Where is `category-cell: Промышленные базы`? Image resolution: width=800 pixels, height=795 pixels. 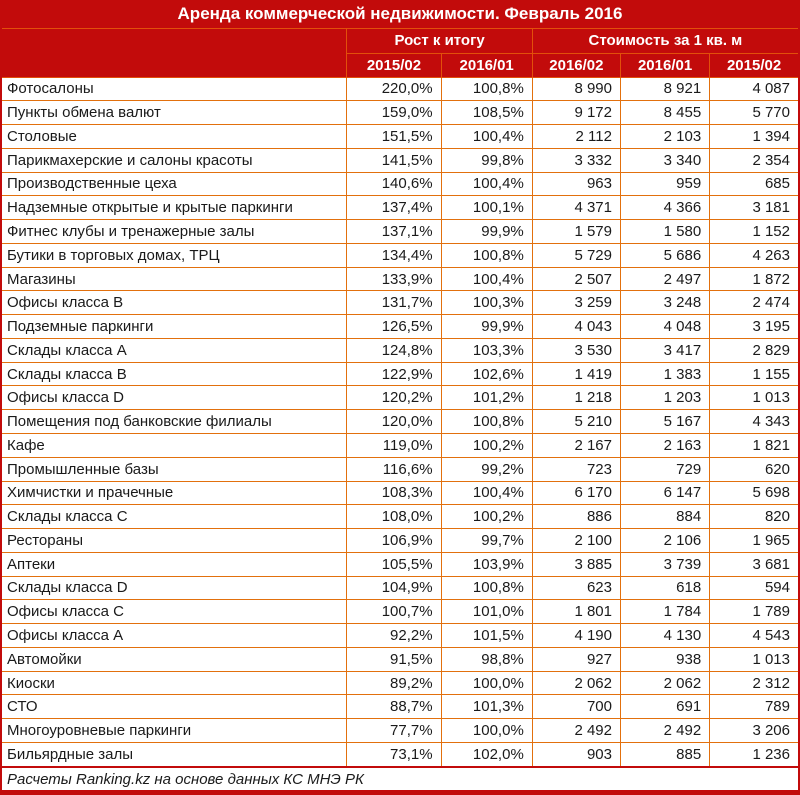
category-cell: Промышленные базы is located at coordinates (174, 469).